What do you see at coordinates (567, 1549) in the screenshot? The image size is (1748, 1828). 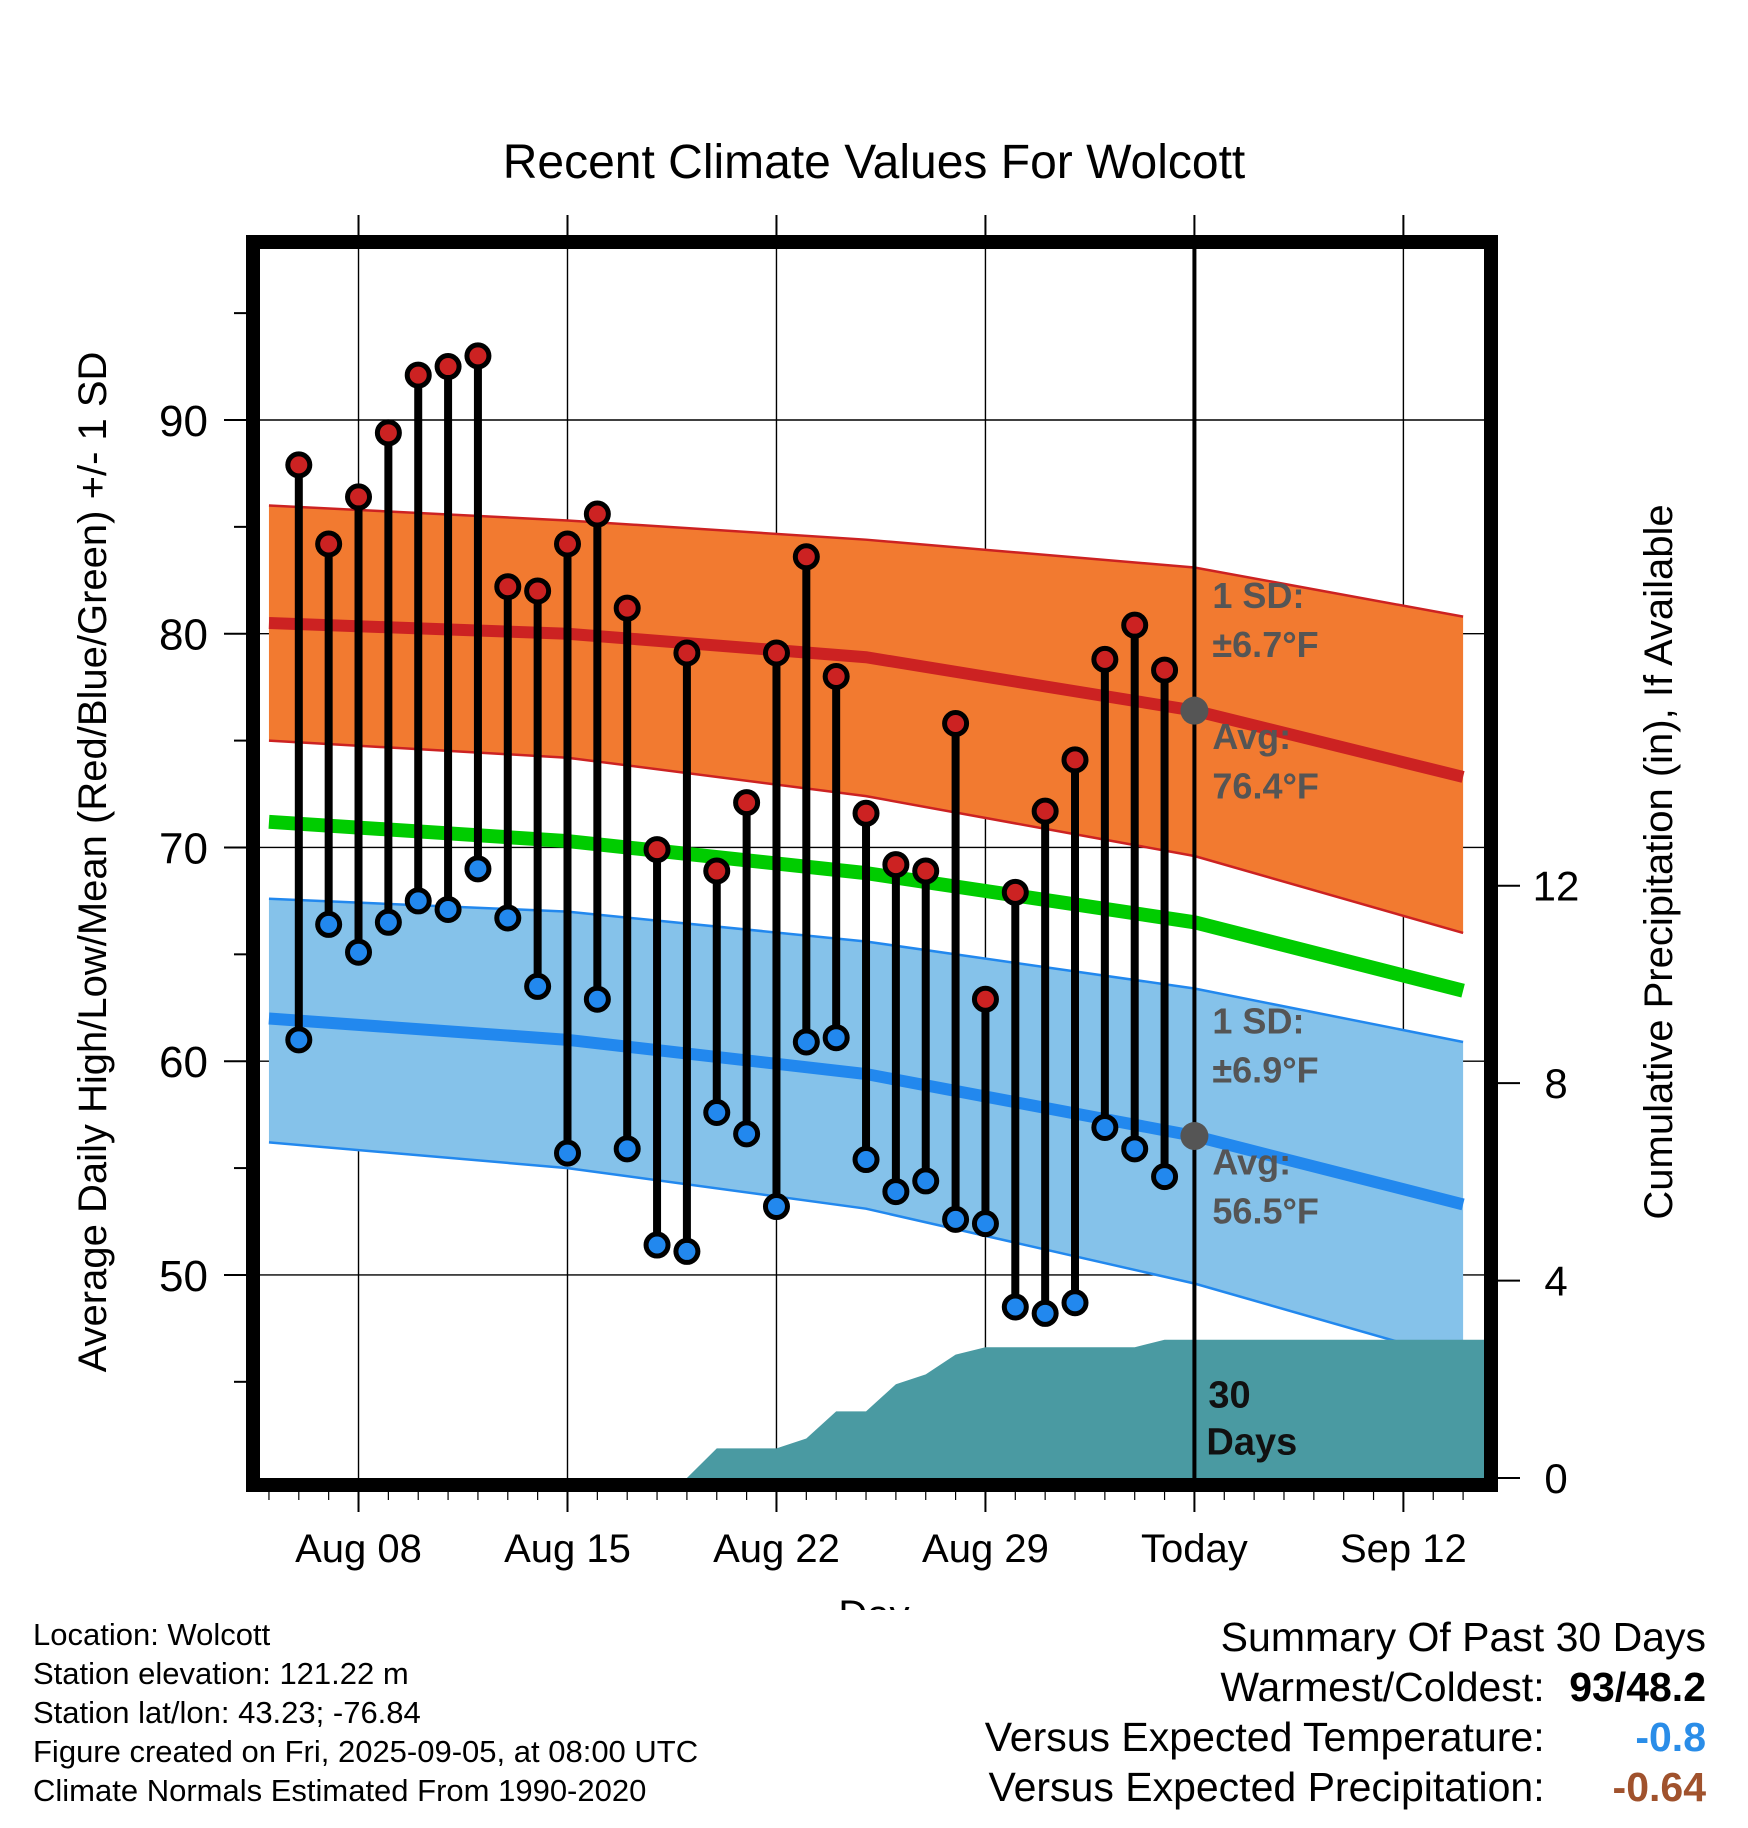 I see `x-tick-label: Aug 15` at bounding box center [567, 1549].